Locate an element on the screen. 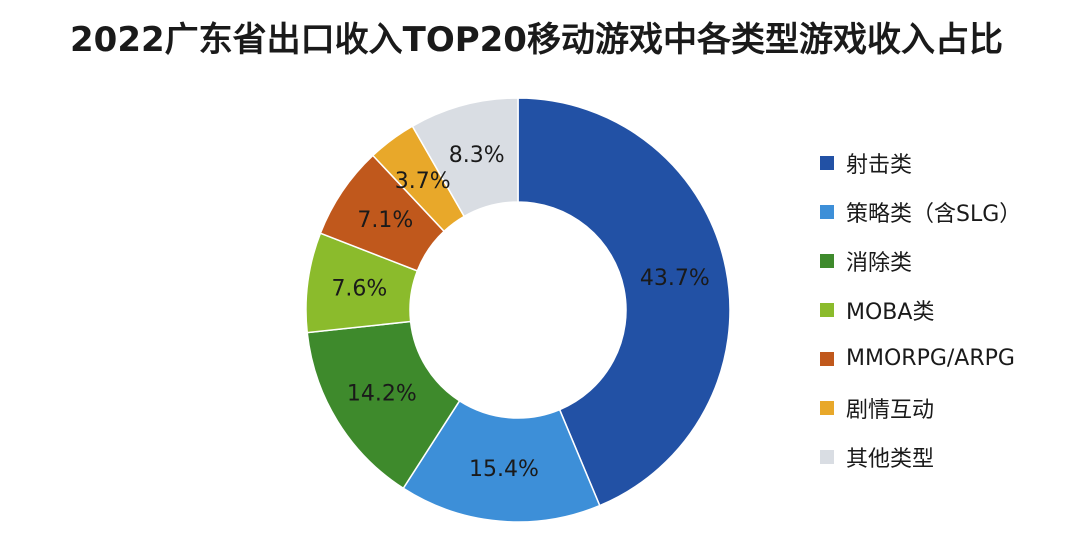 The width and height of the screenshot is (1080, 540). legend-label: 消除类 is located at coordinates (879, 263).